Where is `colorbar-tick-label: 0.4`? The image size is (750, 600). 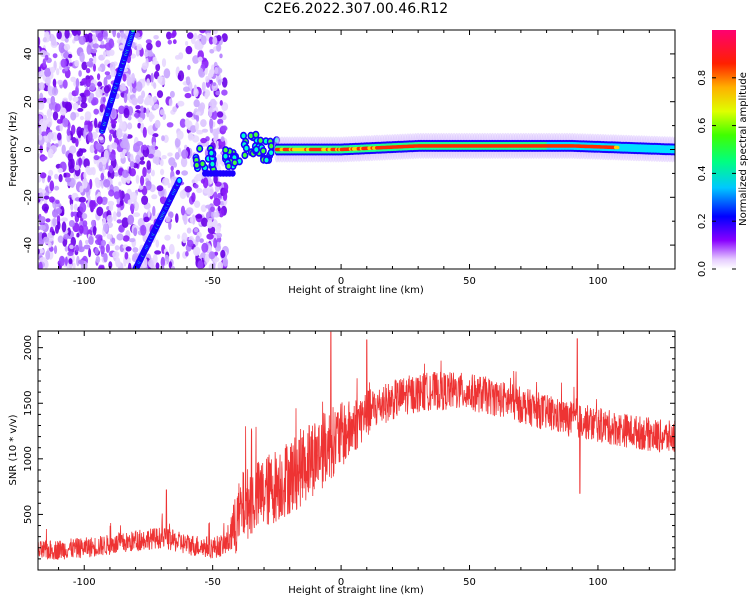 colorbar-tick-label: 0.4 is located at coordinates (702, 173).